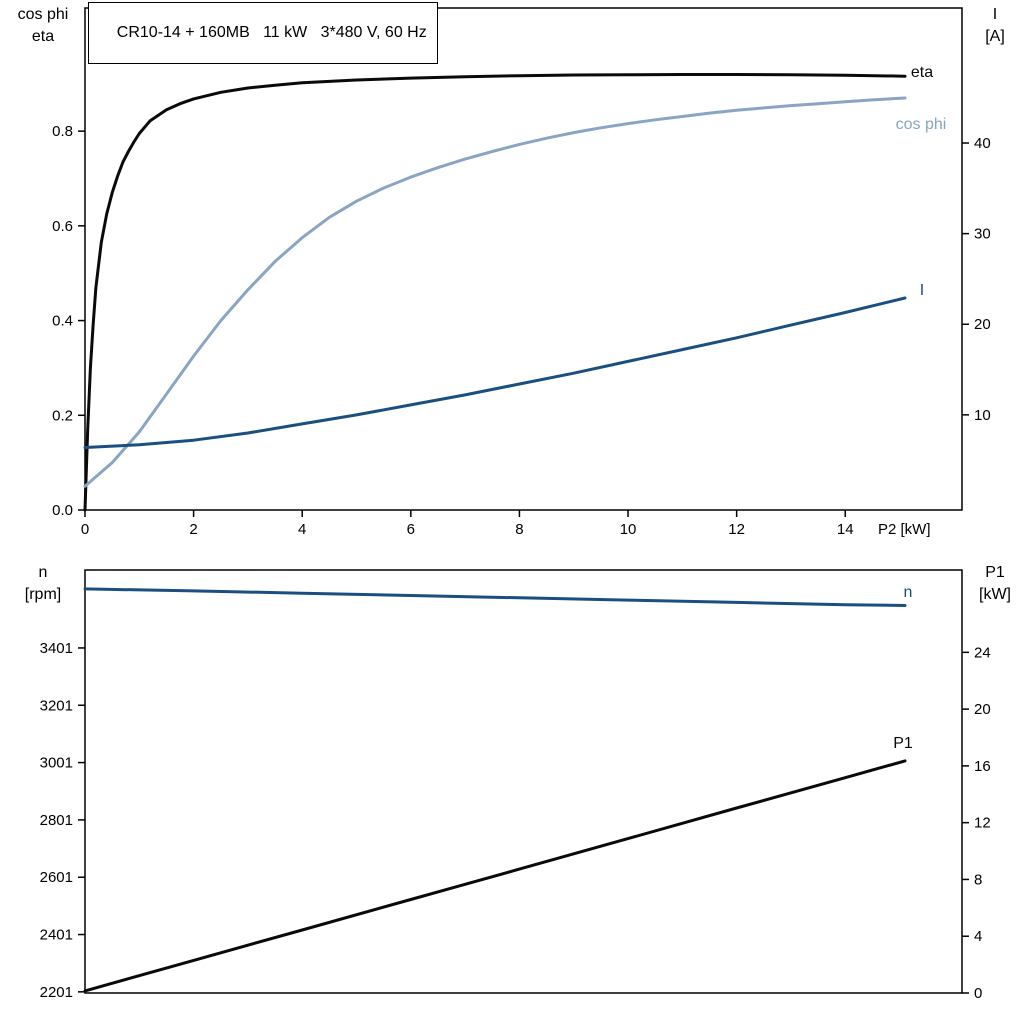 The image size is (1024, 1024). What do you see at coordinates (982, 234) in the screenshot?
I see `svg-text: 30` at bounding box center [982, 234].